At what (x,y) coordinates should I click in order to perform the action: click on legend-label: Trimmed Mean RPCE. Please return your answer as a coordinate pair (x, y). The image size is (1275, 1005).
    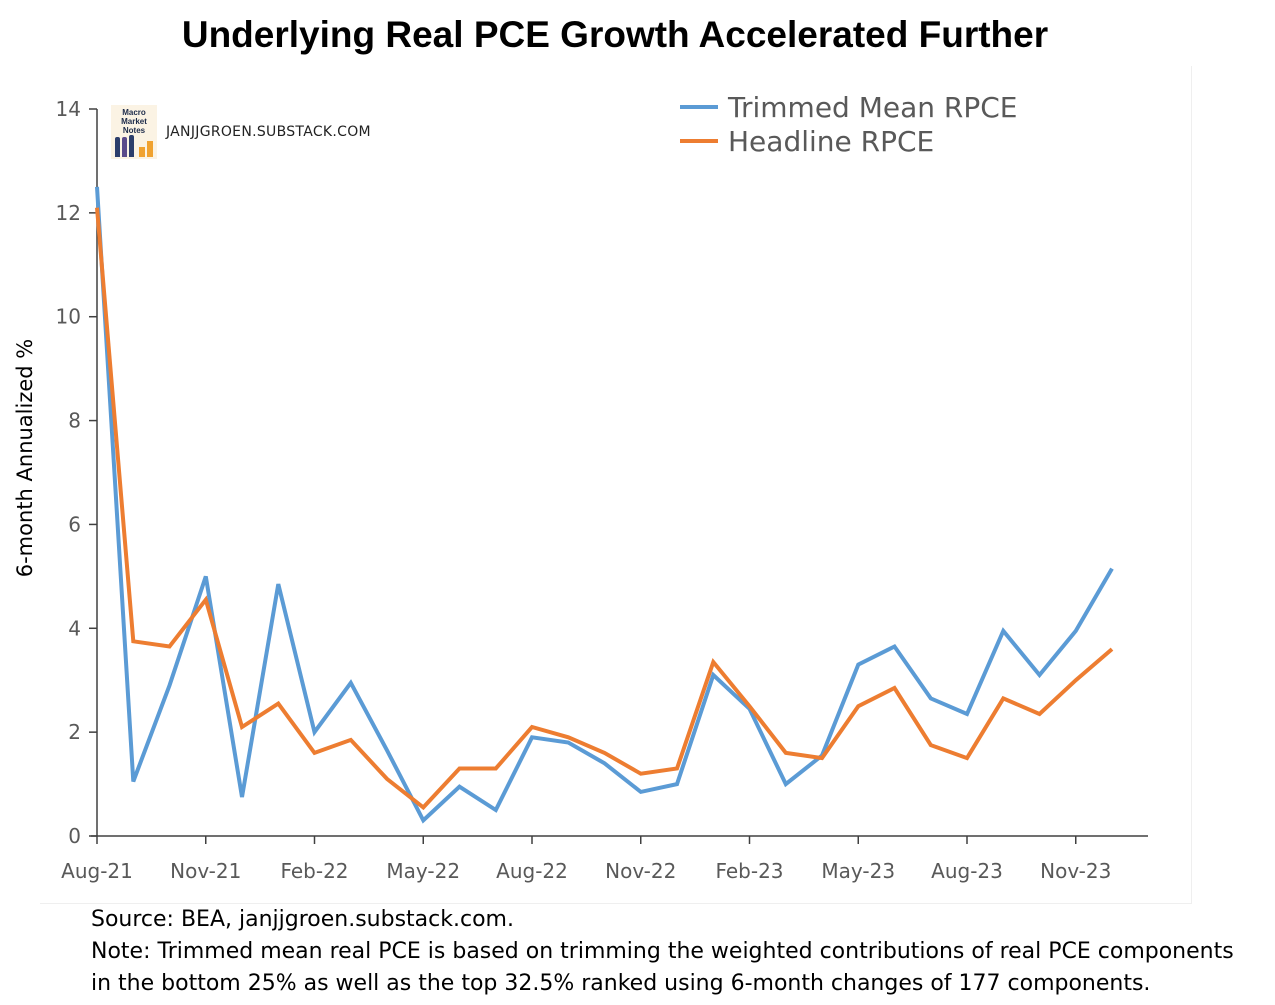
    Looking at the image, I should click on (872, 107).